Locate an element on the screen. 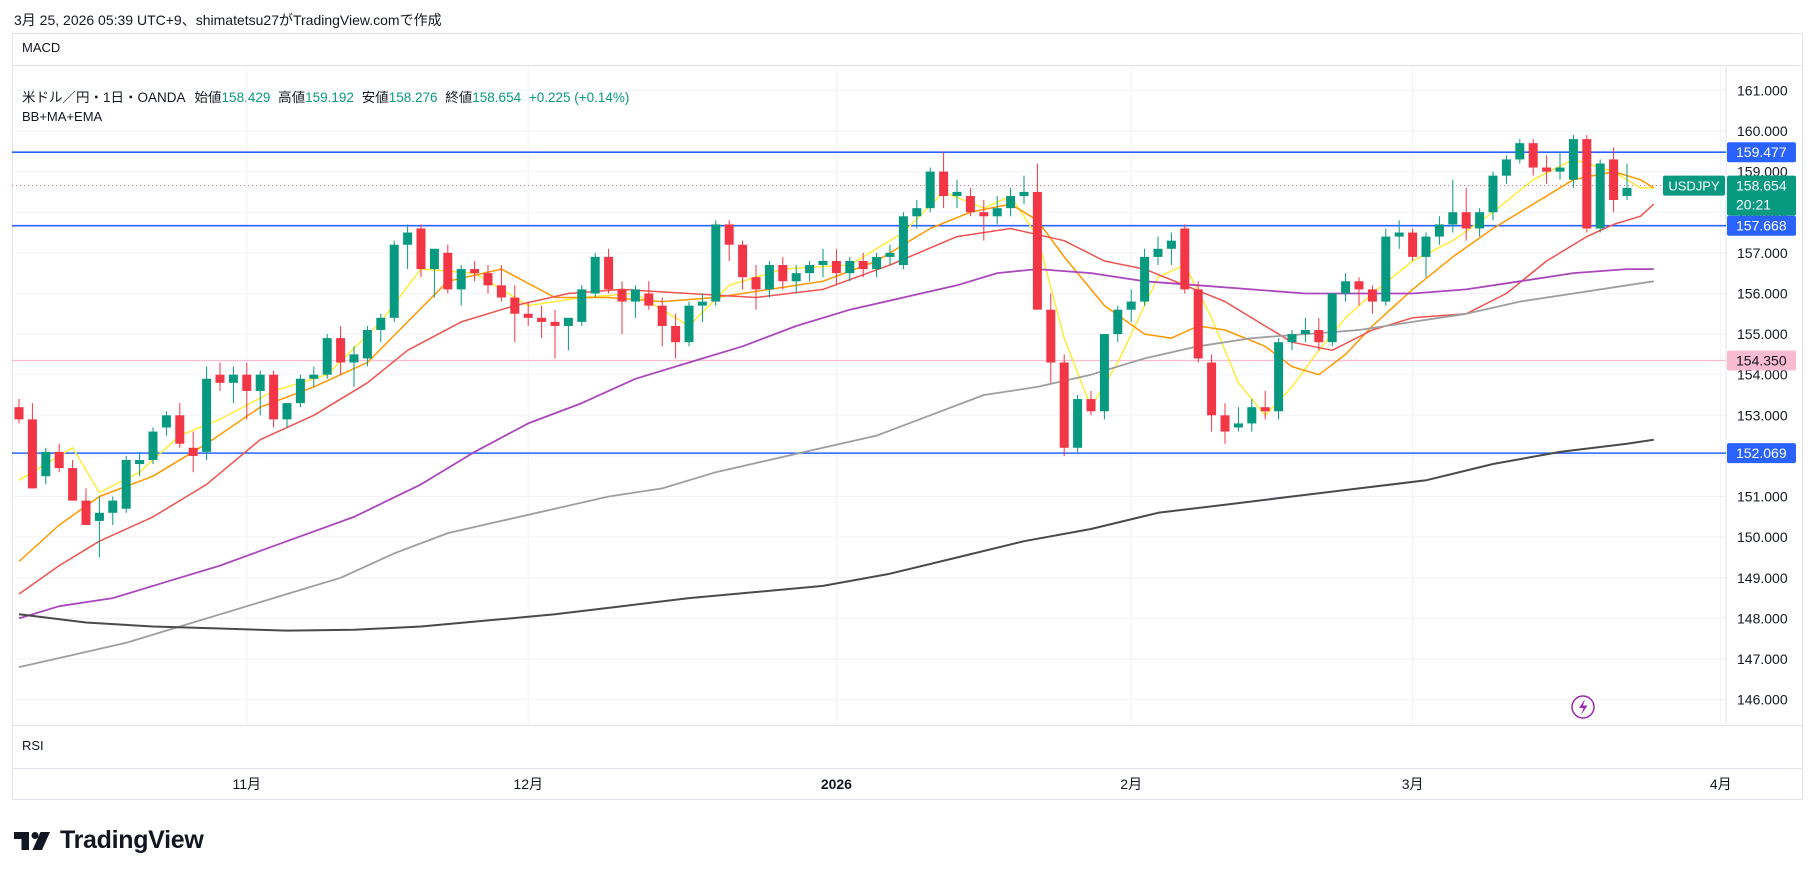  price-tag: 159.477 is located at coordinates (1761, 152).